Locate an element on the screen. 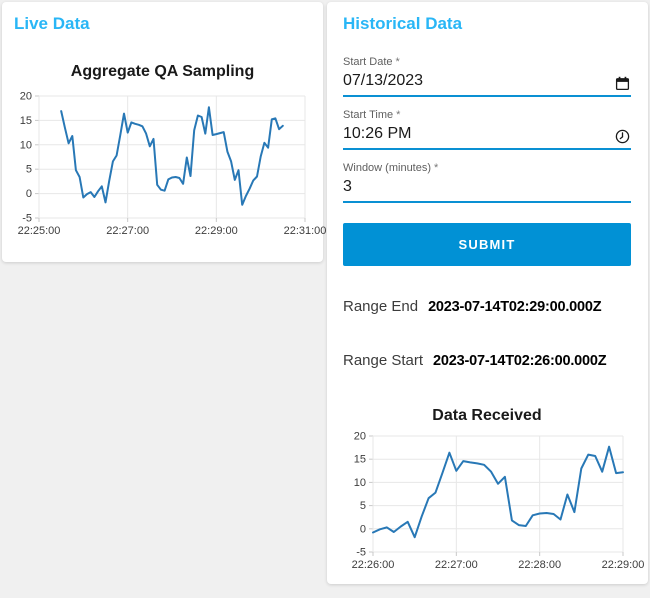 The image size is (650, 598). window-minutes-field: Window (minutes) * is located at coordinates (487, 182).